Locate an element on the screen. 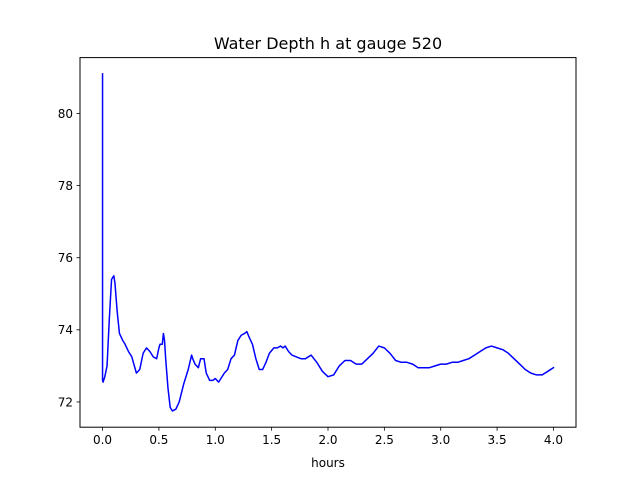 The height and width of the screenshot is (480, 640). y-tick-label: 72 is located at coordinates (65, 402).